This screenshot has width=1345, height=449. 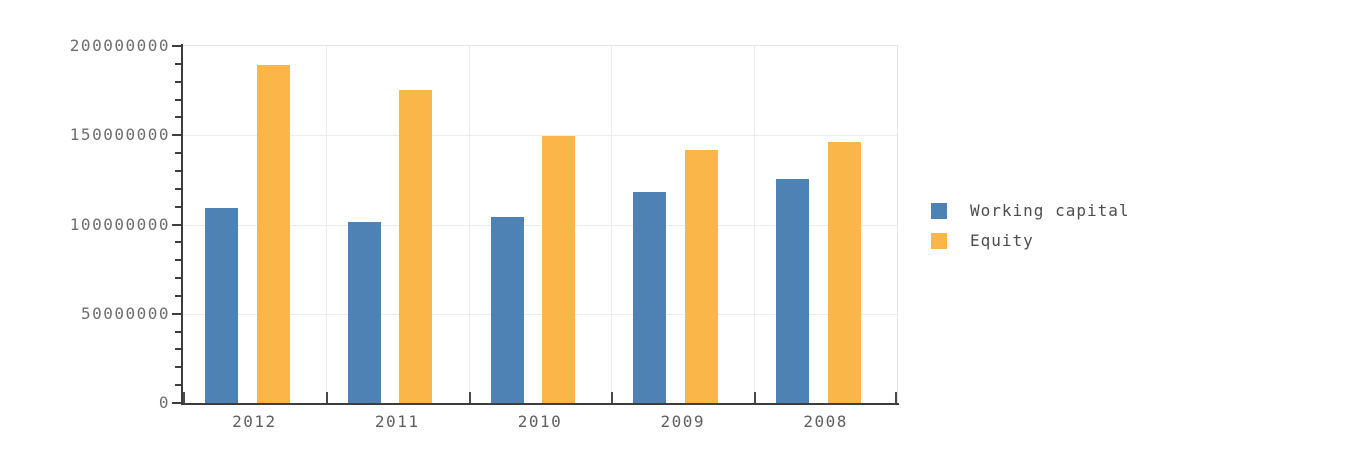 I want to click on legend-label-equity: Equity, so click(x=1002, y=240).